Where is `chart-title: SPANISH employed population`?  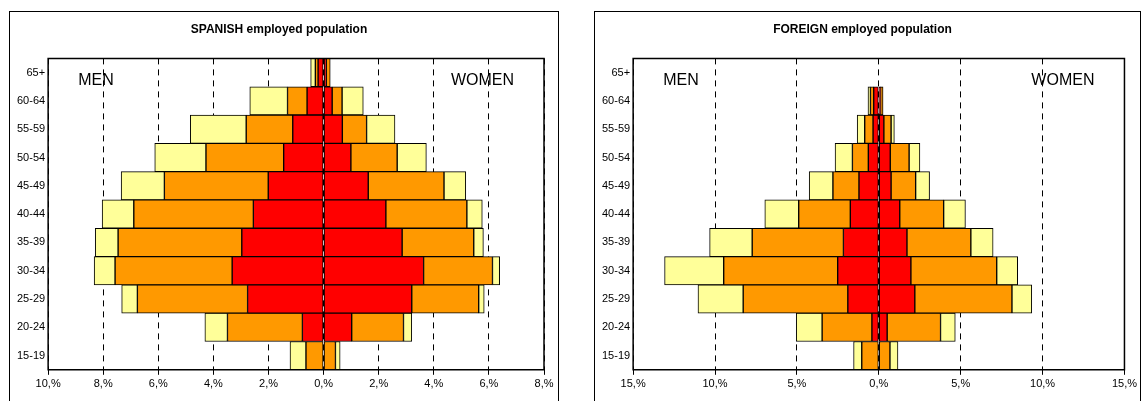
chart-title: SPANISH employed population is located at coordinates (279, 28).